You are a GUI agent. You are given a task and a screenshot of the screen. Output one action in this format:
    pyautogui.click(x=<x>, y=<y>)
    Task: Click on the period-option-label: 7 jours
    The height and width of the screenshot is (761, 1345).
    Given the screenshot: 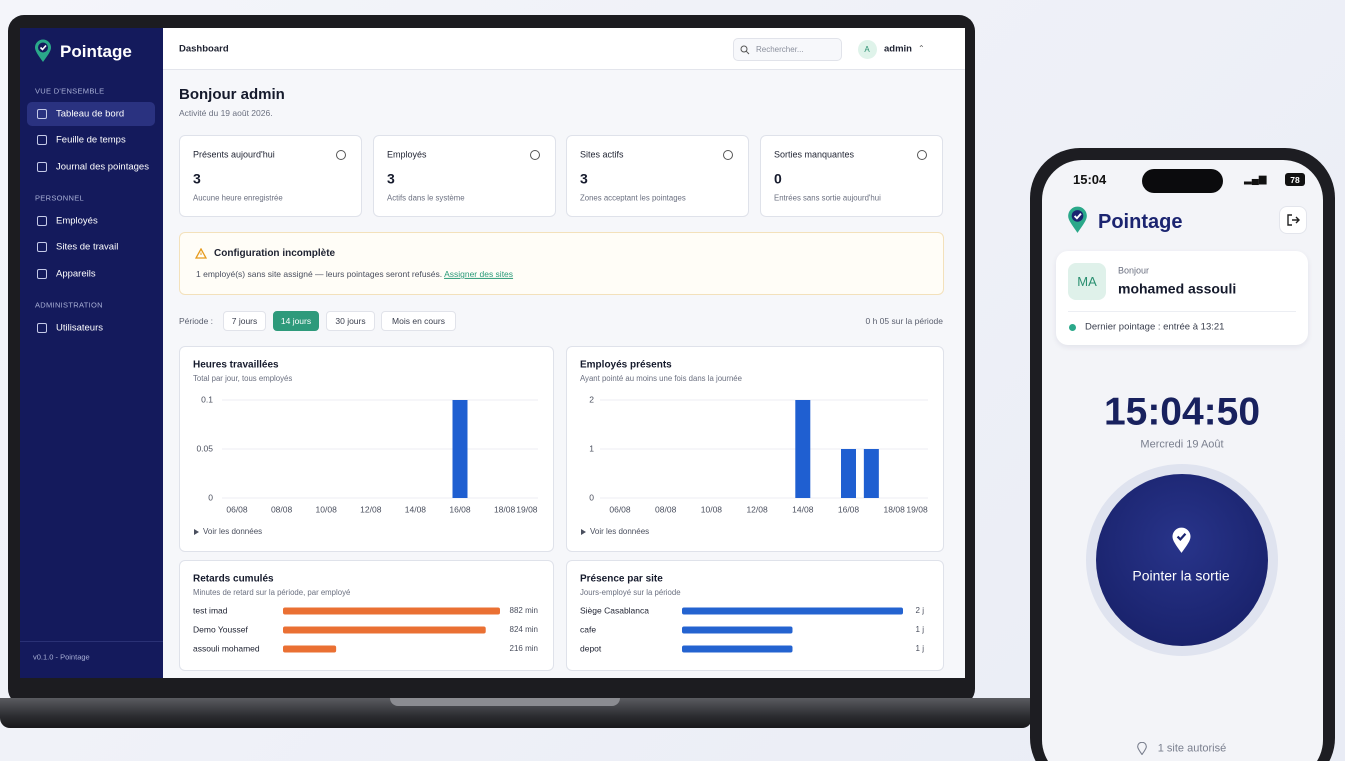 What is the action you would take?
    pyautogui.click(x=244, y=320)
    